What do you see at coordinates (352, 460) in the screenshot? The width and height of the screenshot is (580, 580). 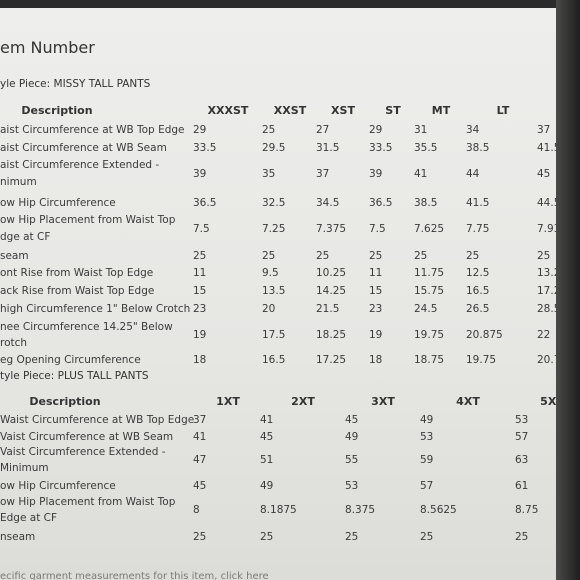 I see `cell-value: 55` at bounding box center [352, 460].